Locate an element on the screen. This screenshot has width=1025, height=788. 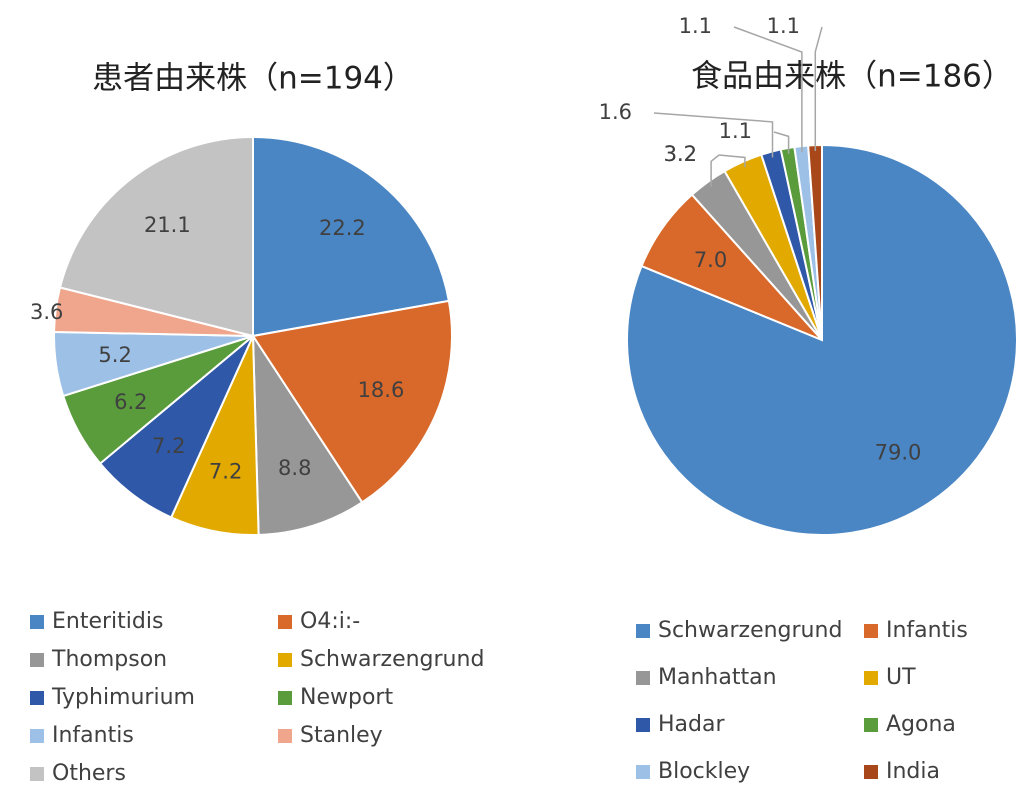
data-label: 18.6 is located at coordinates (381, 390).